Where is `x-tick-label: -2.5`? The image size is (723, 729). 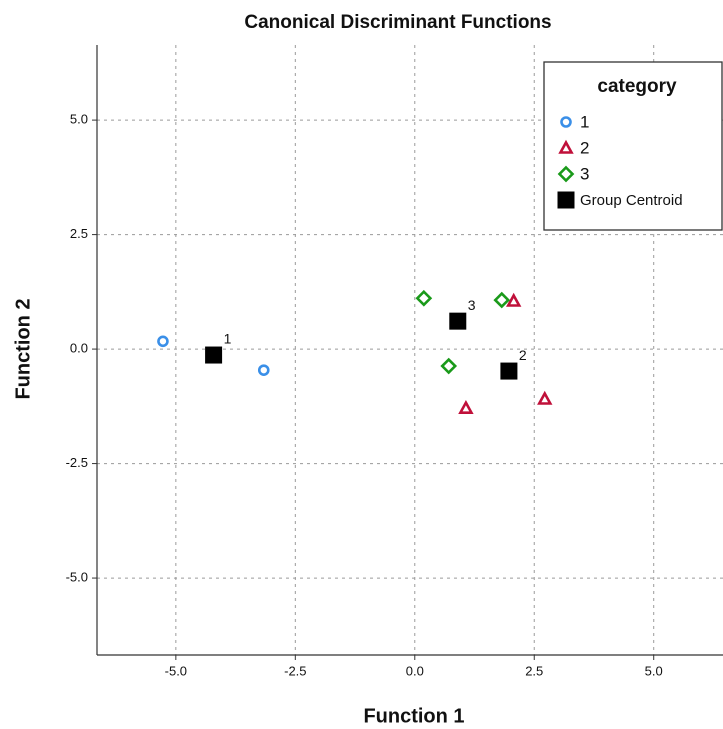 x-tick-label: -2.5 is located at coordinates (295, 670).